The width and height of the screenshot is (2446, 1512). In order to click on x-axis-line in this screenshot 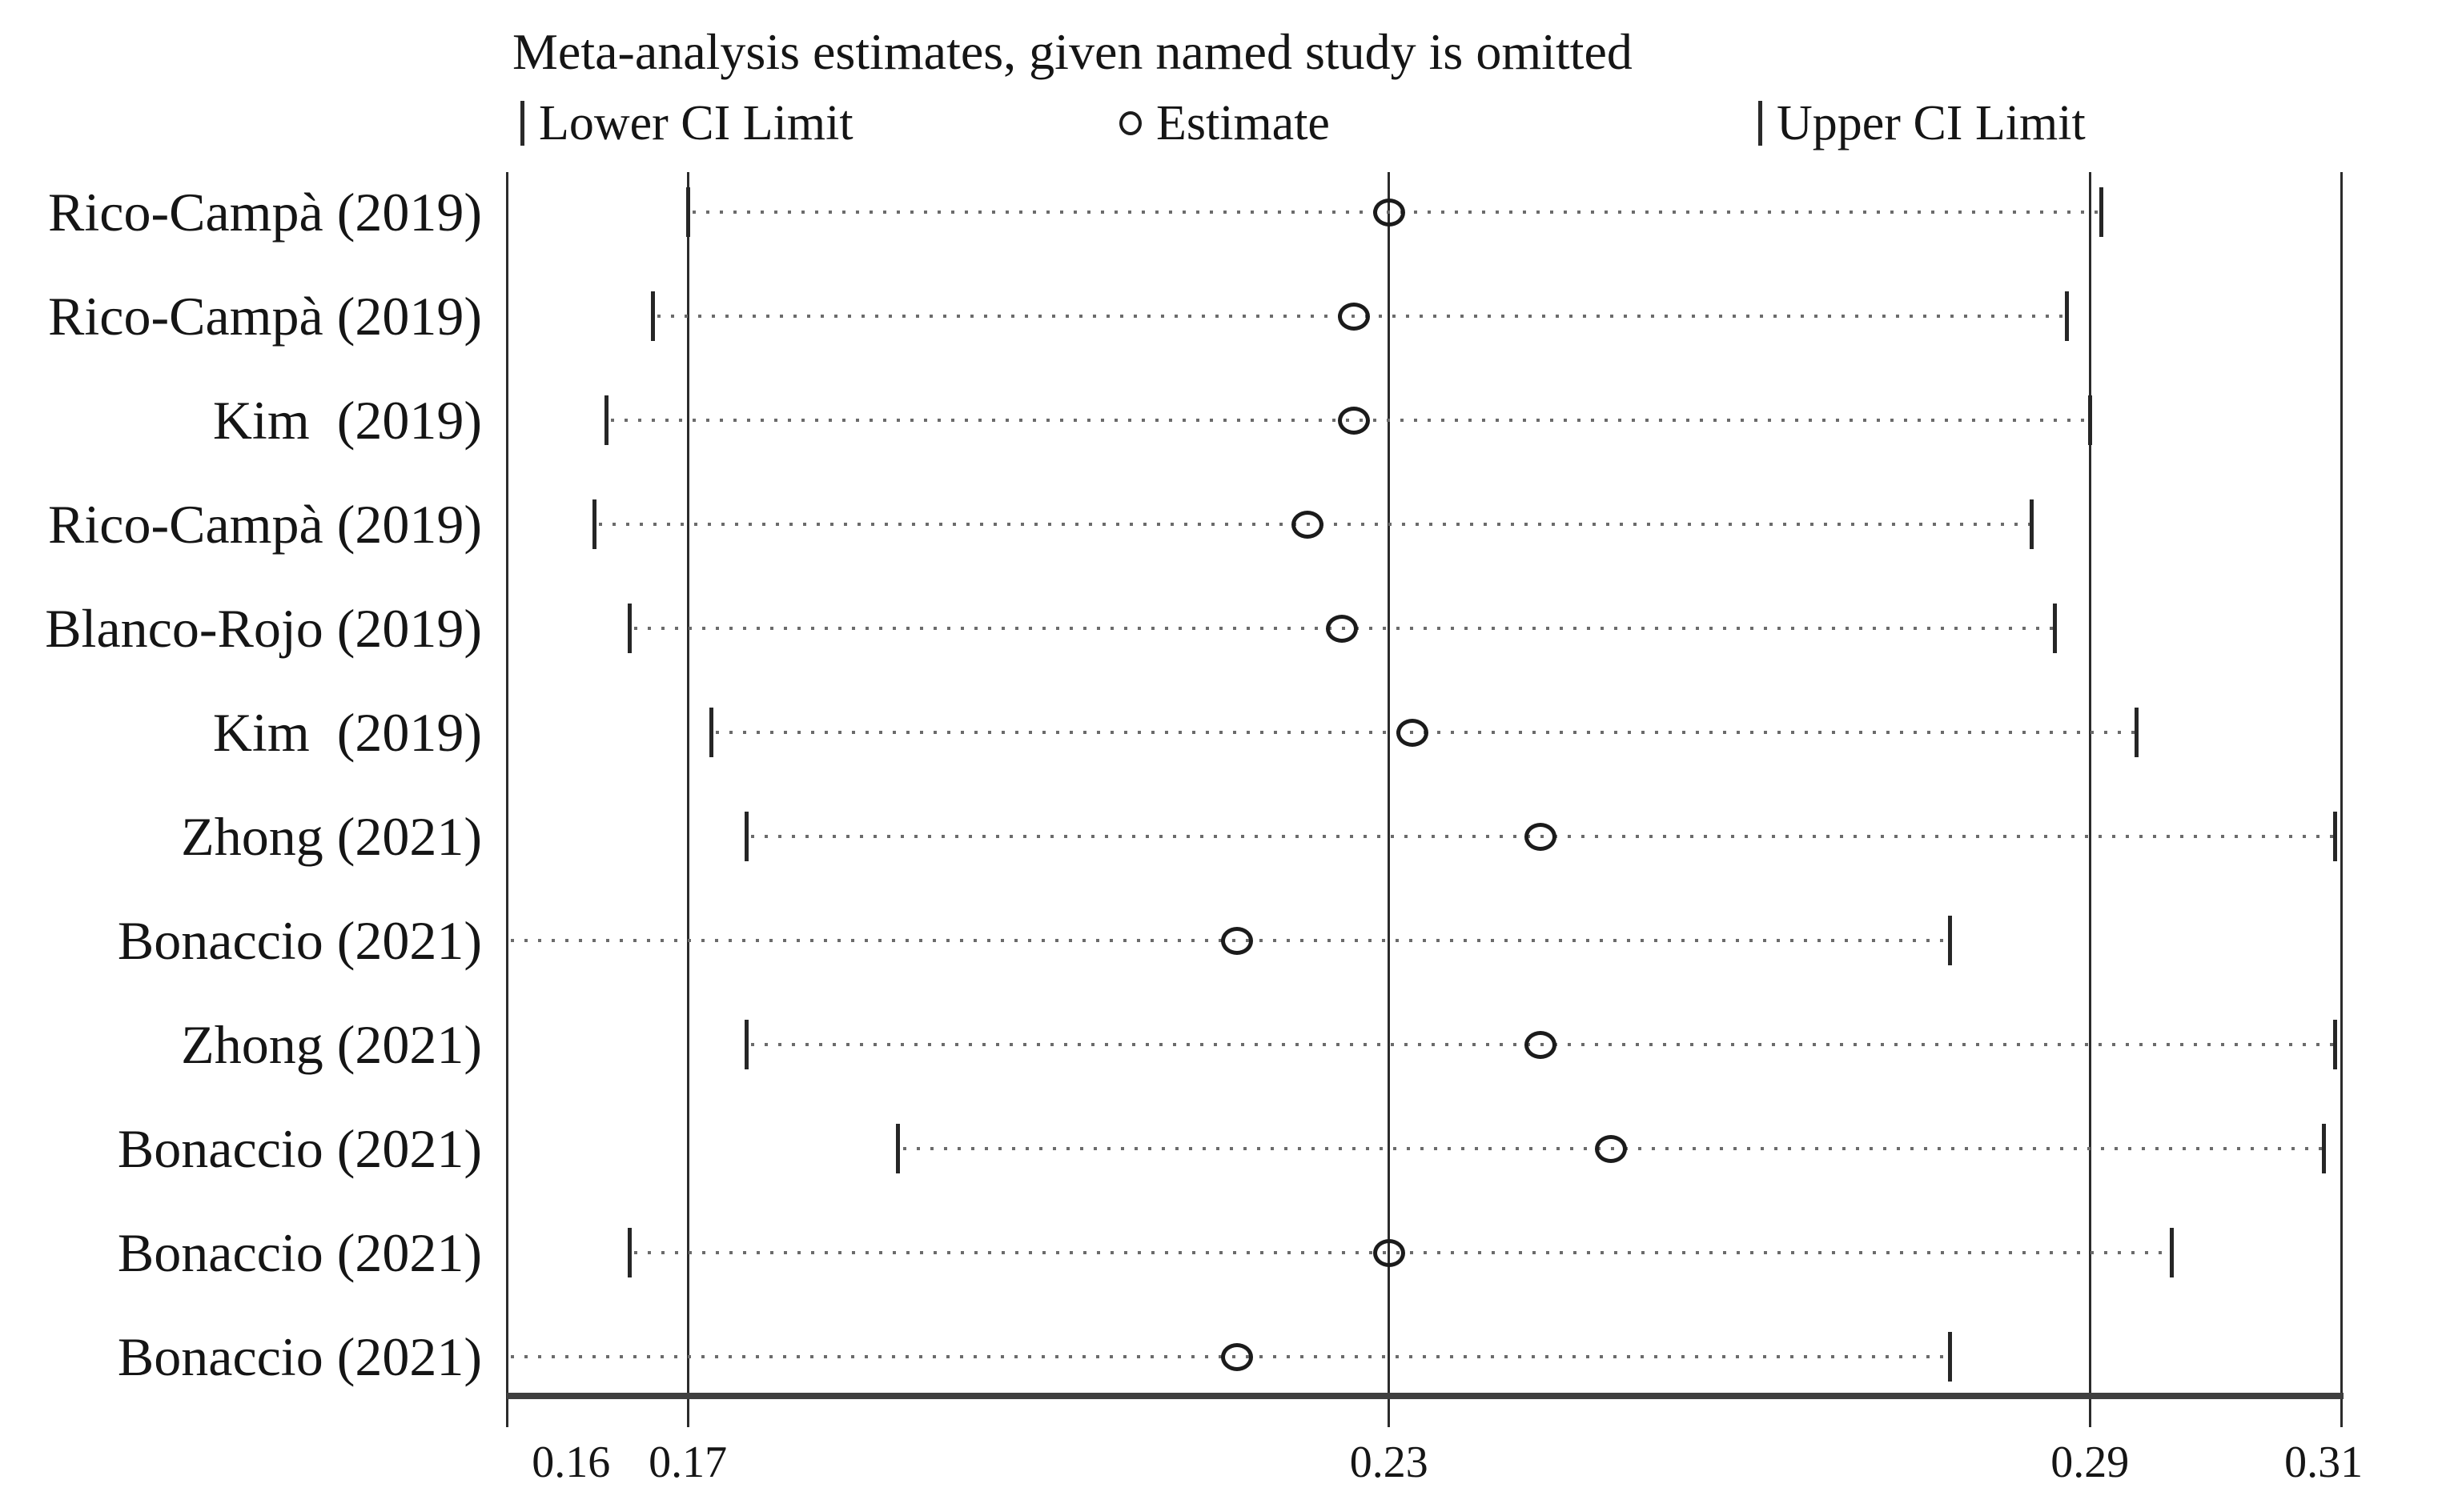, I will do `click(1426, 1396)`.